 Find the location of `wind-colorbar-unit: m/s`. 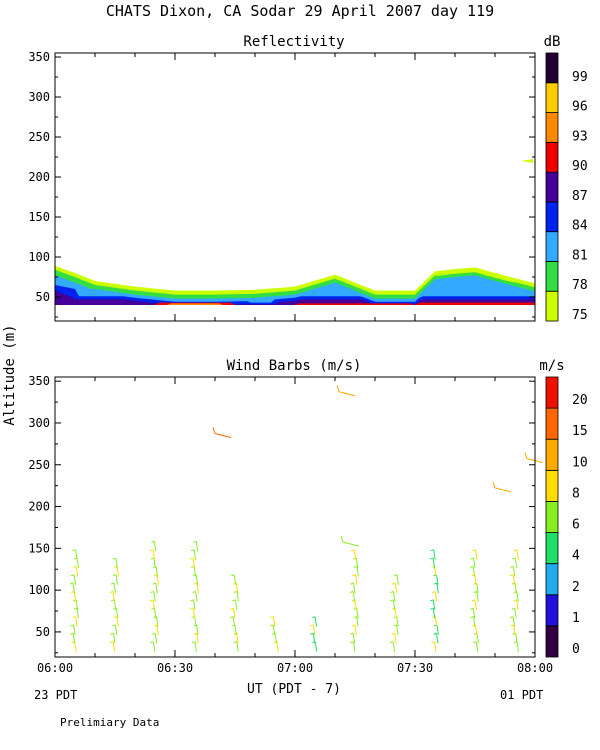

wind-colorbar-unit: m/s is located at coordinates (551, 366).